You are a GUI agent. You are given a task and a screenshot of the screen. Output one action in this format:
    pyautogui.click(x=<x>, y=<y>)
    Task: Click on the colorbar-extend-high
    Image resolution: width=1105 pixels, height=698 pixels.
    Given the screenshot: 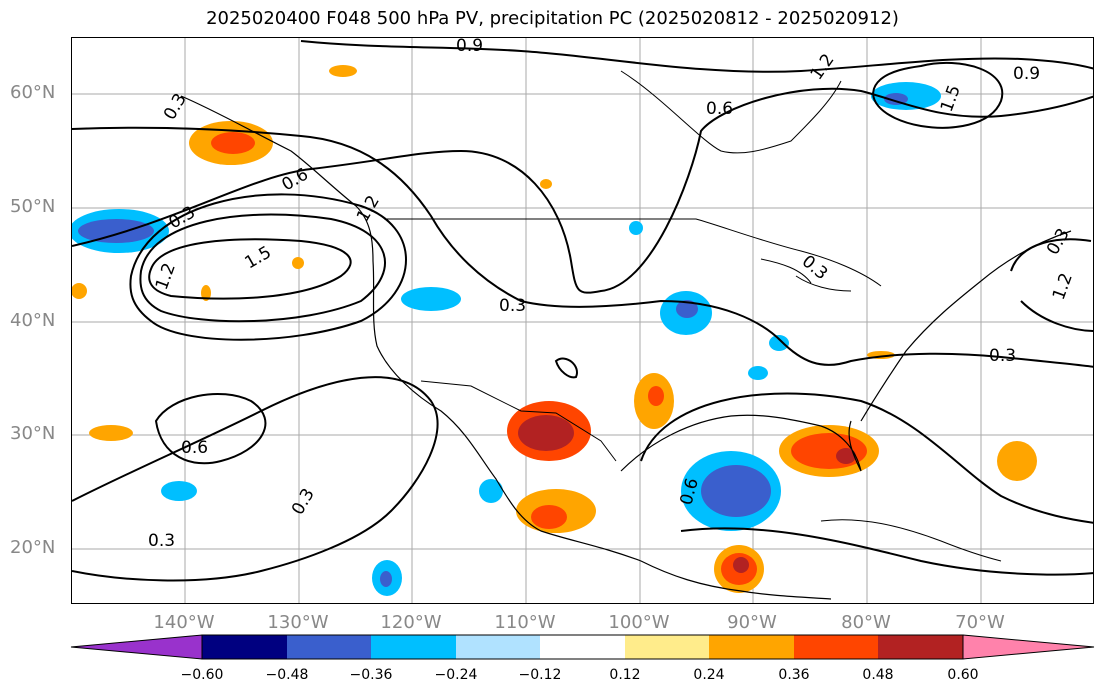 What is the action you would take?
    pyautogui.click(x=1028, y=647)
    